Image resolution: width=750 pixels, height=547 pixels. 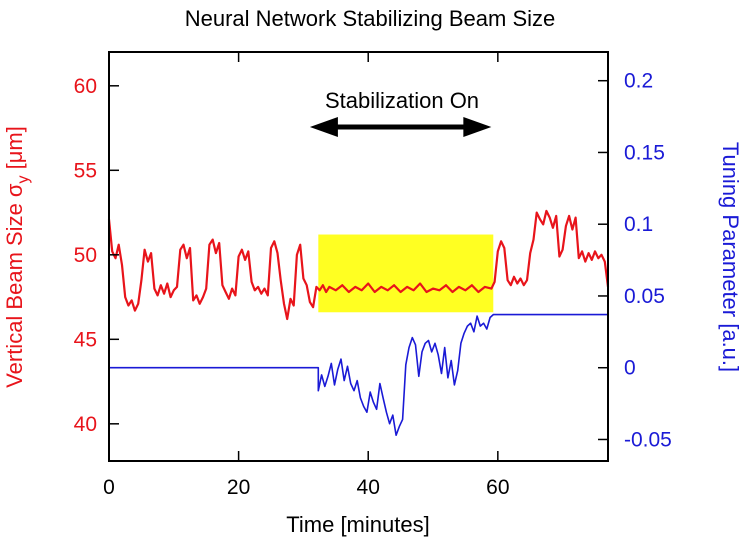 I want to click on annotation-label: Stabilization On, so click(x=402, y=100).